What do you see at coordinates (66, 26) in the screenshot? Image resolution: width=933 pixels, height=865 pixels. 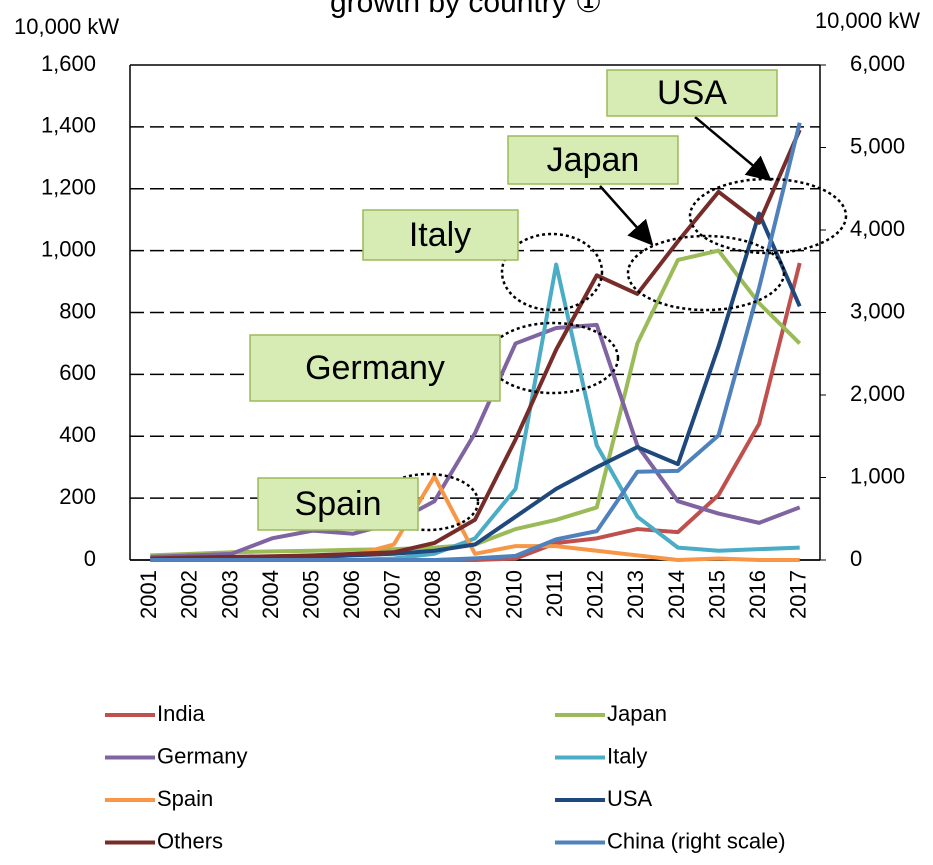 I see `y-axis-label: 10,000 kW` at bounding box center [66, 26].